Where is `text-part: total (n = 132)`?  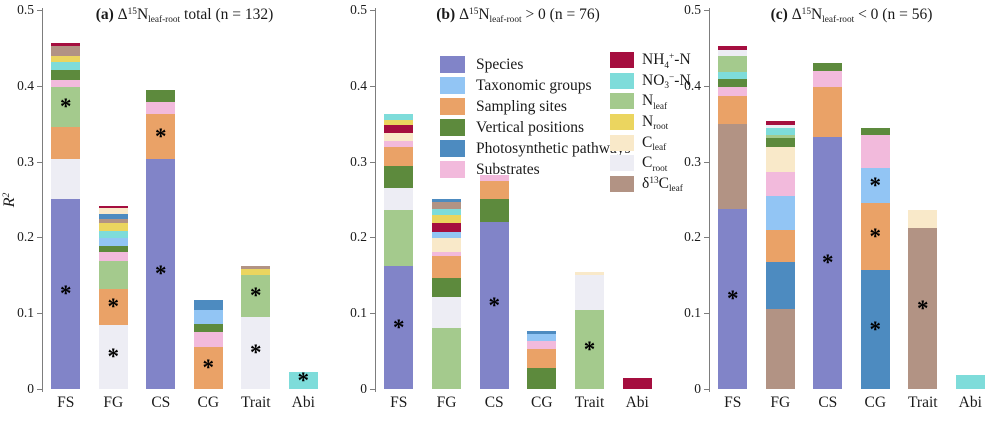
text-part: total (n = 132) is located at coordinates (227, 14).